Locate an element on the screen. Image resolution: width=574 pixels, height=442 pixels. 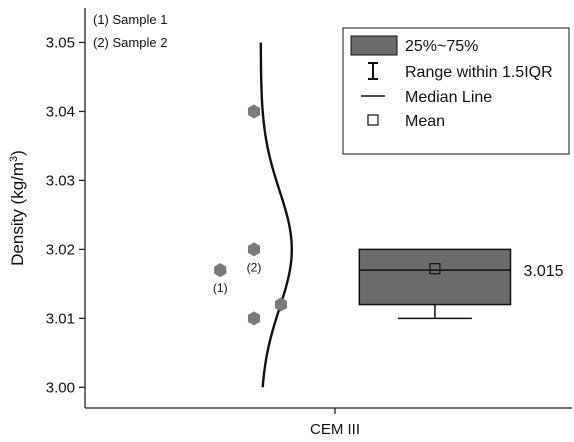
distribution-curve-layer is located at coordinates (276, 215).